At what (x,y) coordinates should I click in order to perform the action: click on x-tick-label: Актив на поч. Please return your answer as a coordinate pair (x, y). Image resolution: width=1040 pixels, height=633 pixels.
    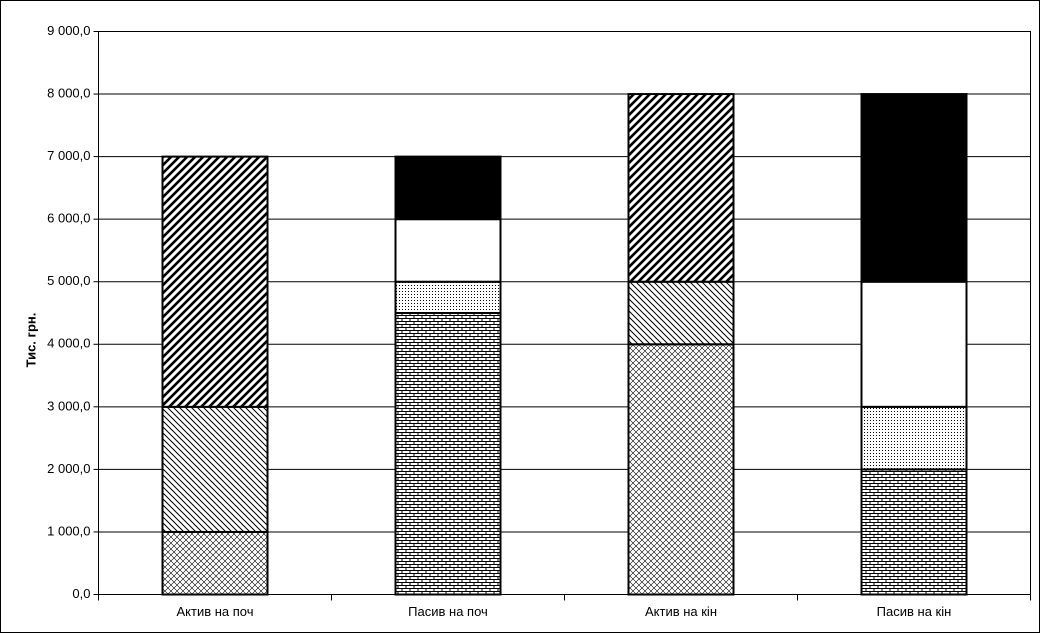
    Looking at the image, I should click on (214, 611).